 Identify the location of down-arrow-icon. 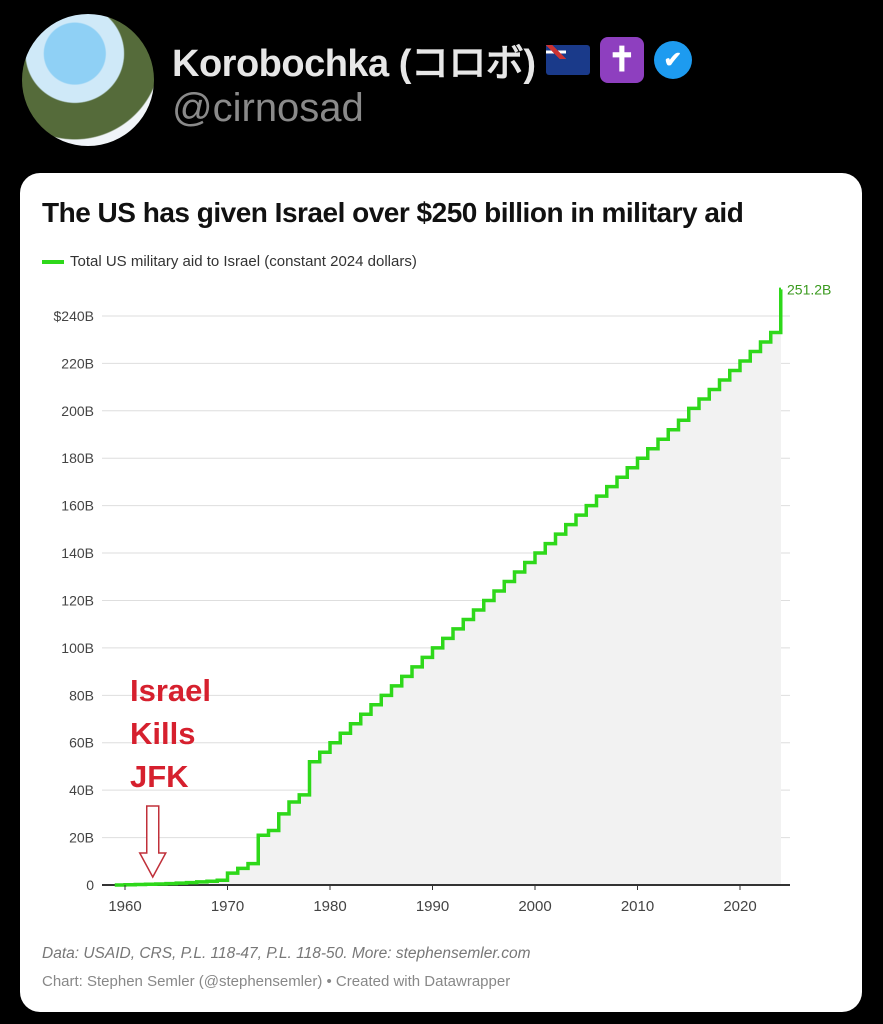
(153, 842).